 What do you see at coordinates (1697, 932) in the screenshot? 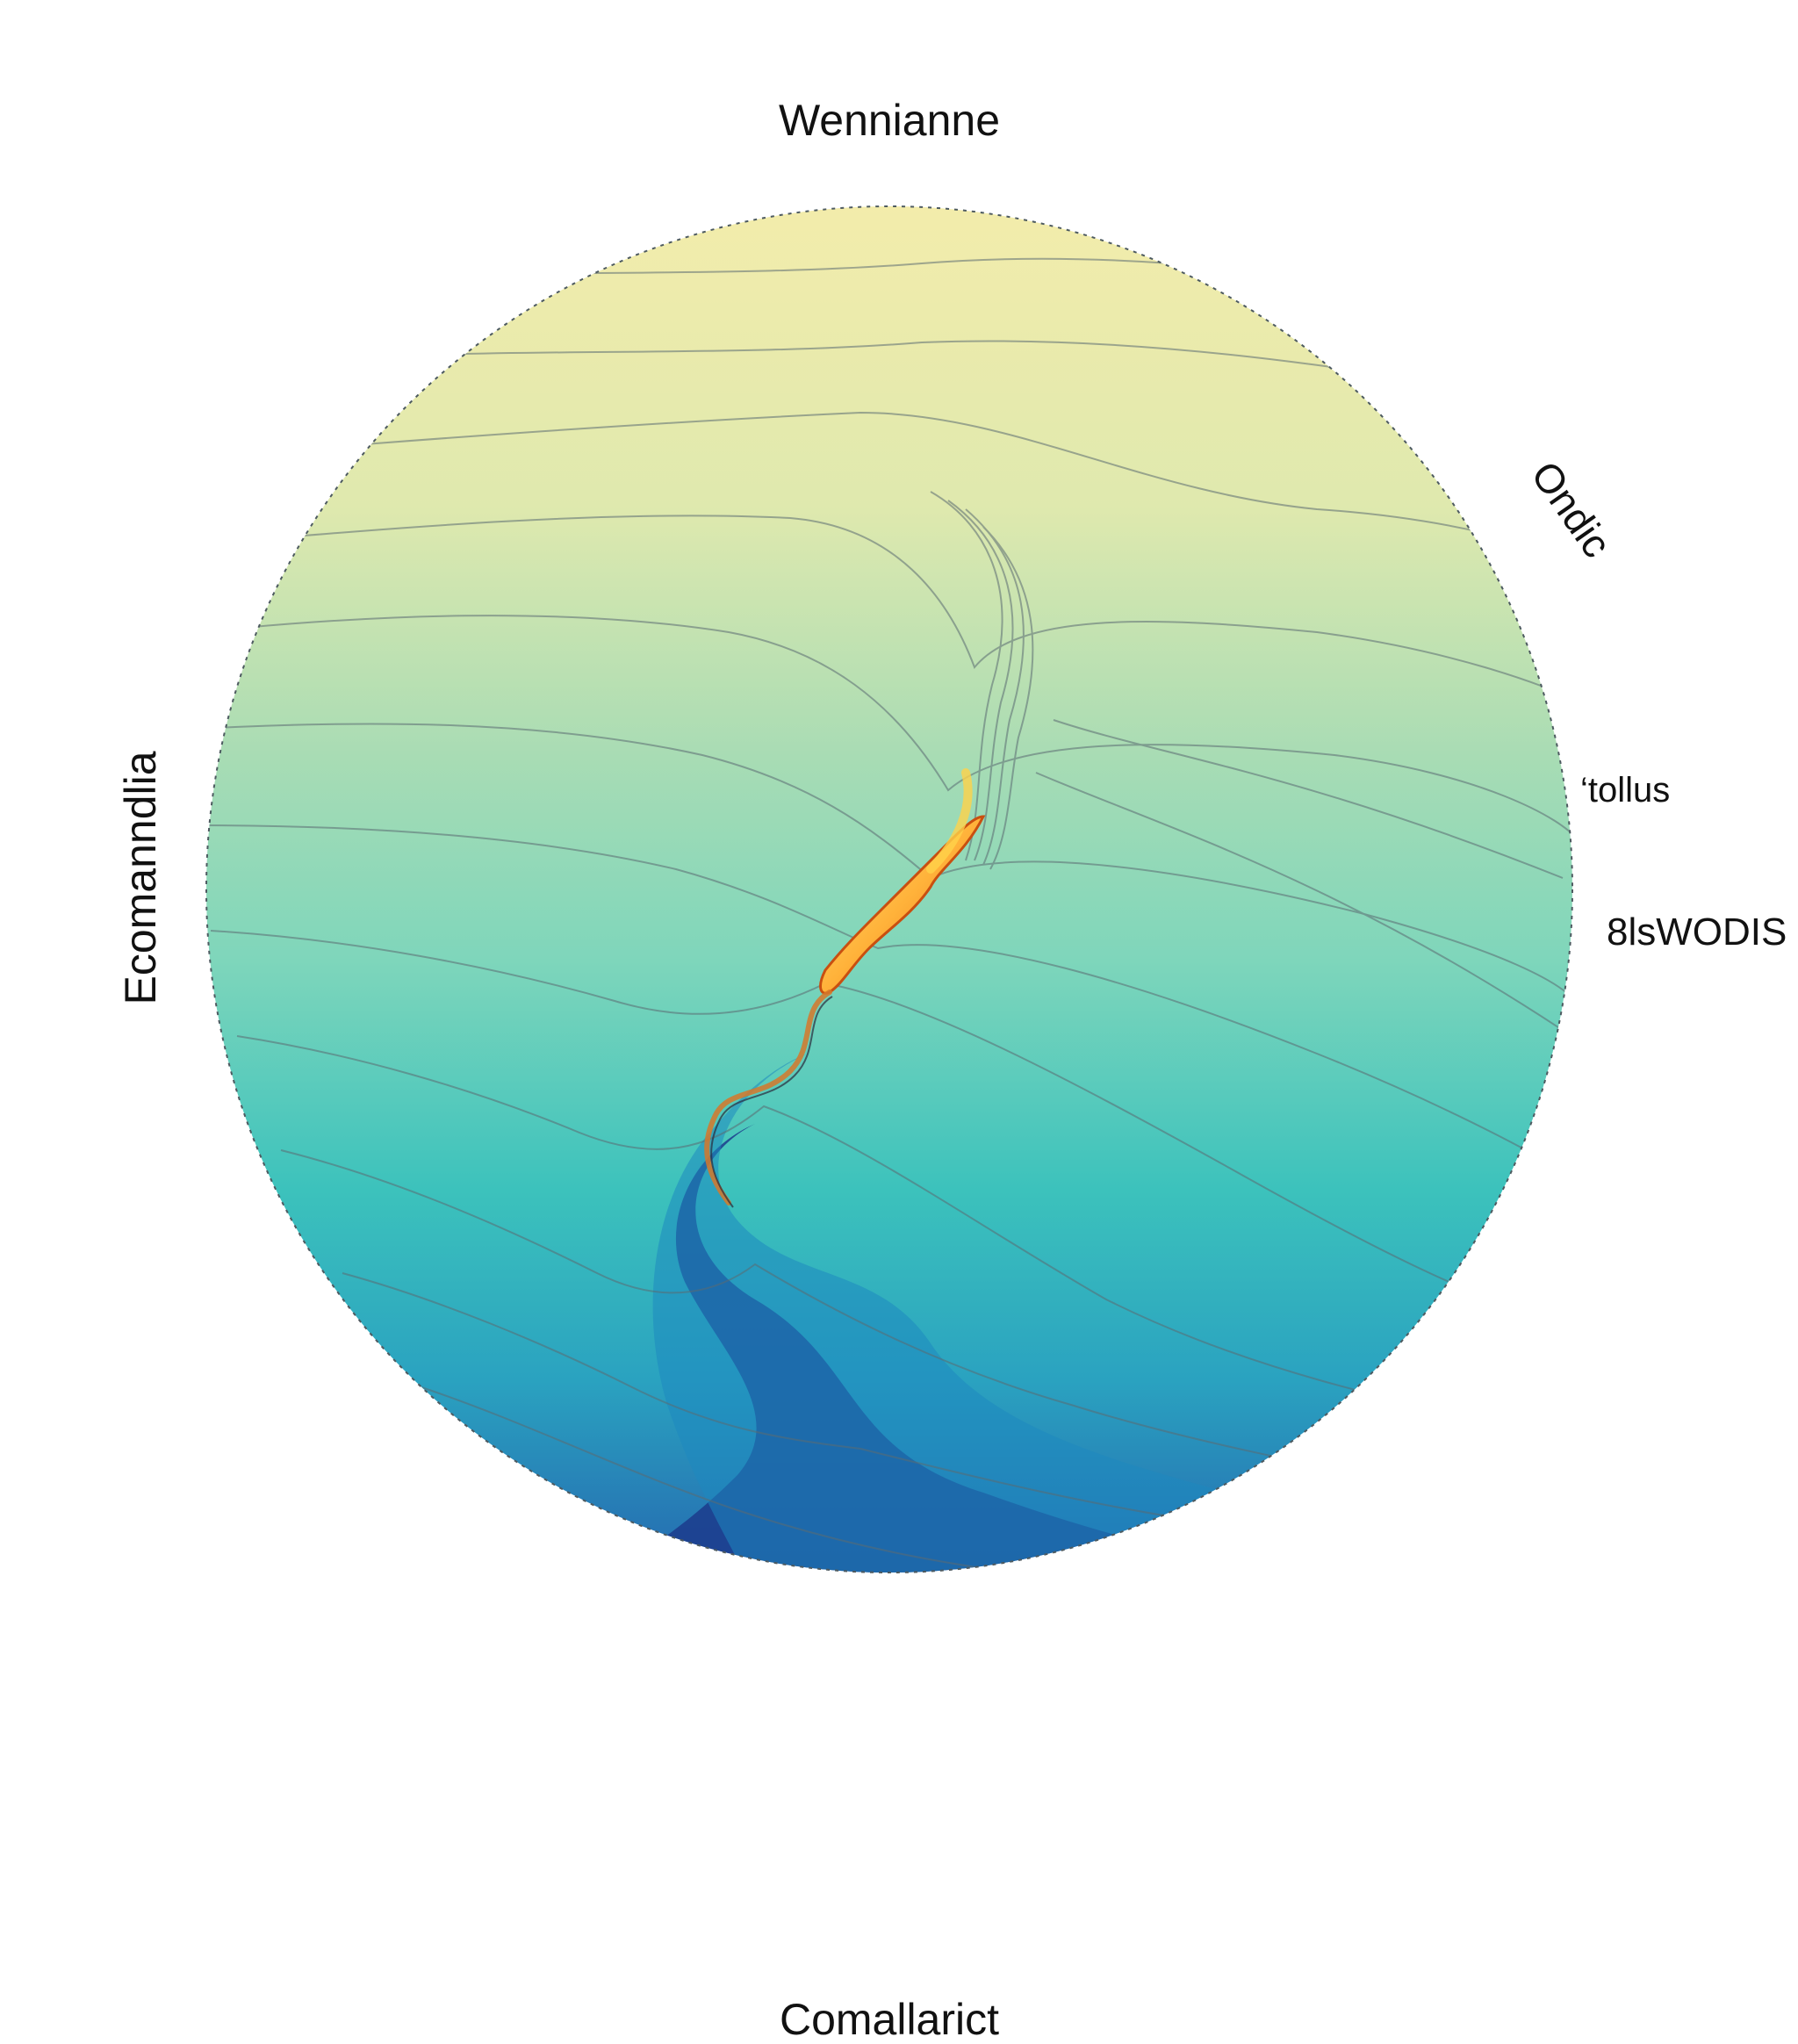
I see `label-right-2: 8lsWODIS` at bounding box center [1697, 932].